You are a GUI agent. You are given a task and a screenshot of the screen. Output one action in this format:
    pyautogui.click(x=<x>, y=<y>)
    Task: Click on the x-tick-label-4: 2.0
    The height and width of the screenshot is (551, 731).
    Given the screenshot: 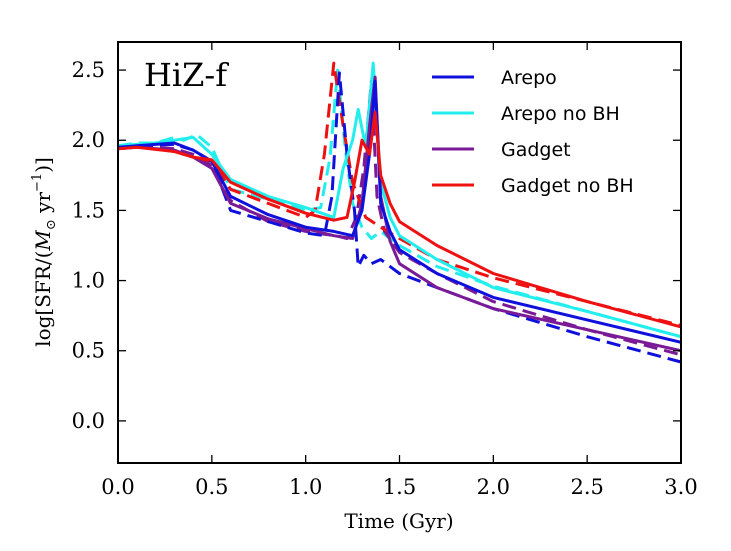 What is the action you would take?
    pyautogui.click(x=493, y=487)
    